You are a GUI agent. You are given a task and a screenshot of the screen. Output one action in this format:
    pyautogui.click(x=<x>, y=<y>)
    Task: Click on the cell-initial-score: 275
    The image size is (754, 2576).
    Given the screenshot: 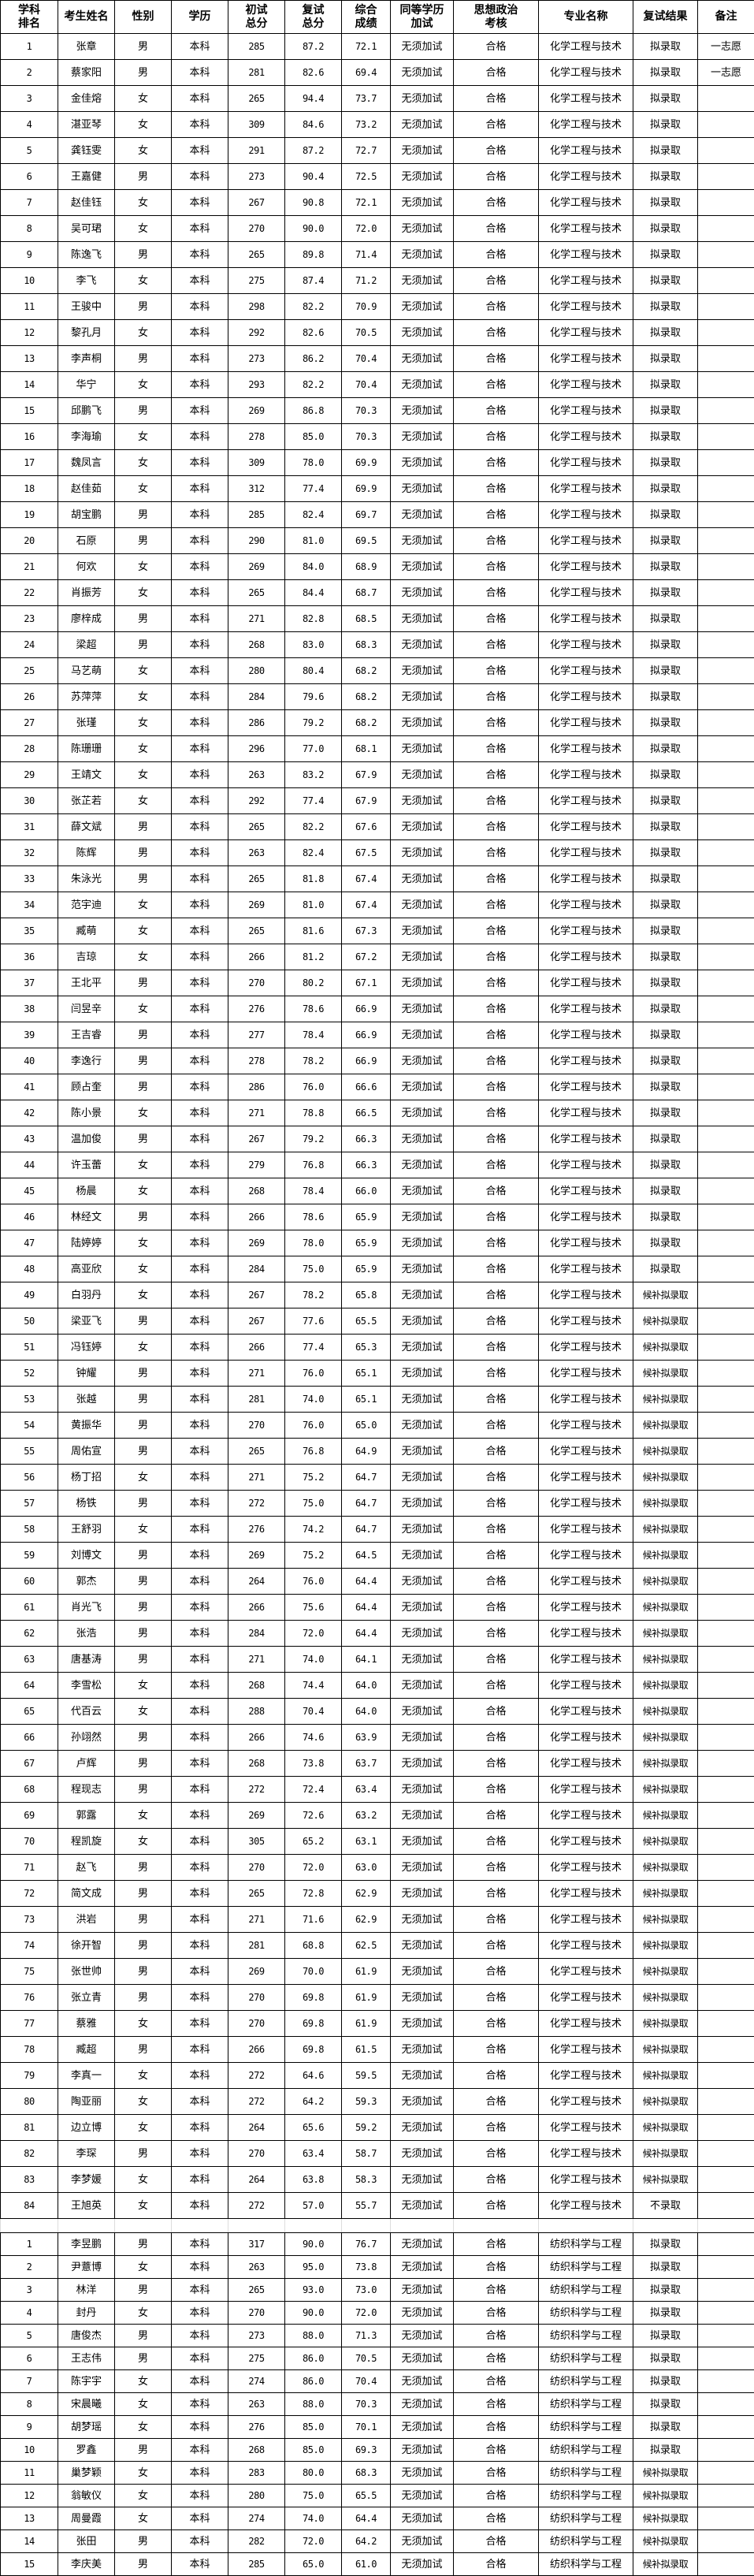 What is the action you would take?
    pyautogui.click(x=256, y=280)
    